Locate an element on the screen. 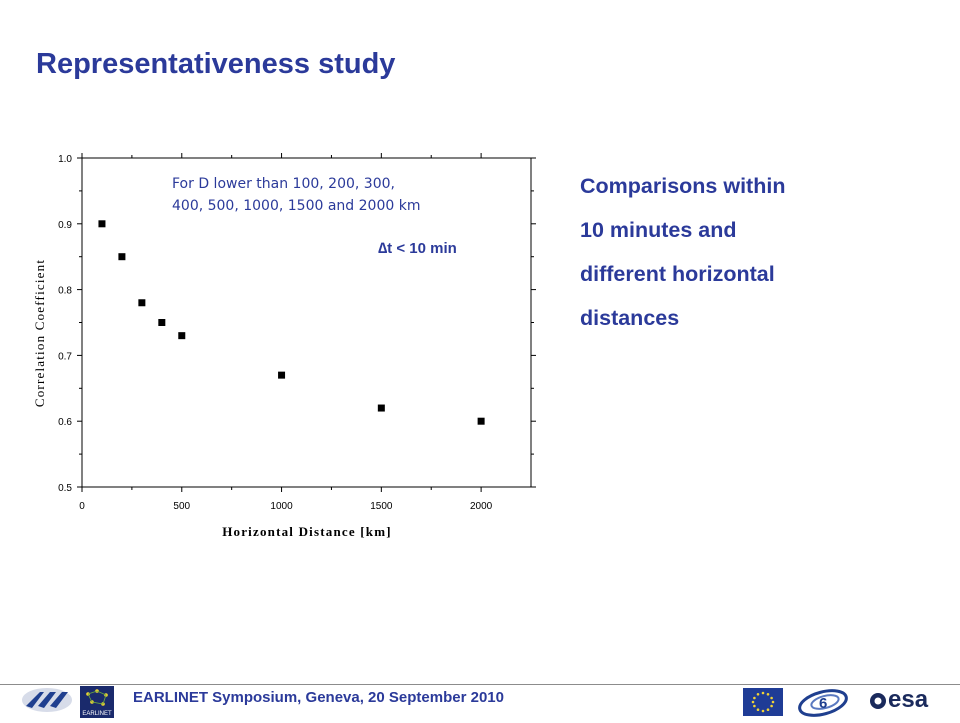 Image resolution: width=960 pixels, height=723 pixels. y-tick-label: 0.9 is located at coordinates (65, 225).